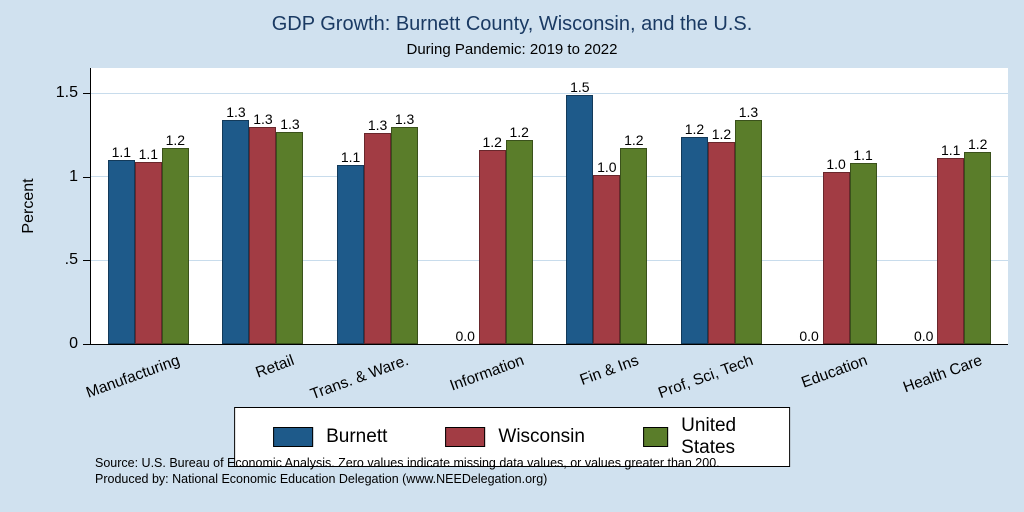 Image resolution: width=1024 pixels, height=512 pixels. Describe the element at coordinates (512, 49) in the screenshot. I see `chart-subtitle: During Pandemic: 2019 to 2022` at that location.